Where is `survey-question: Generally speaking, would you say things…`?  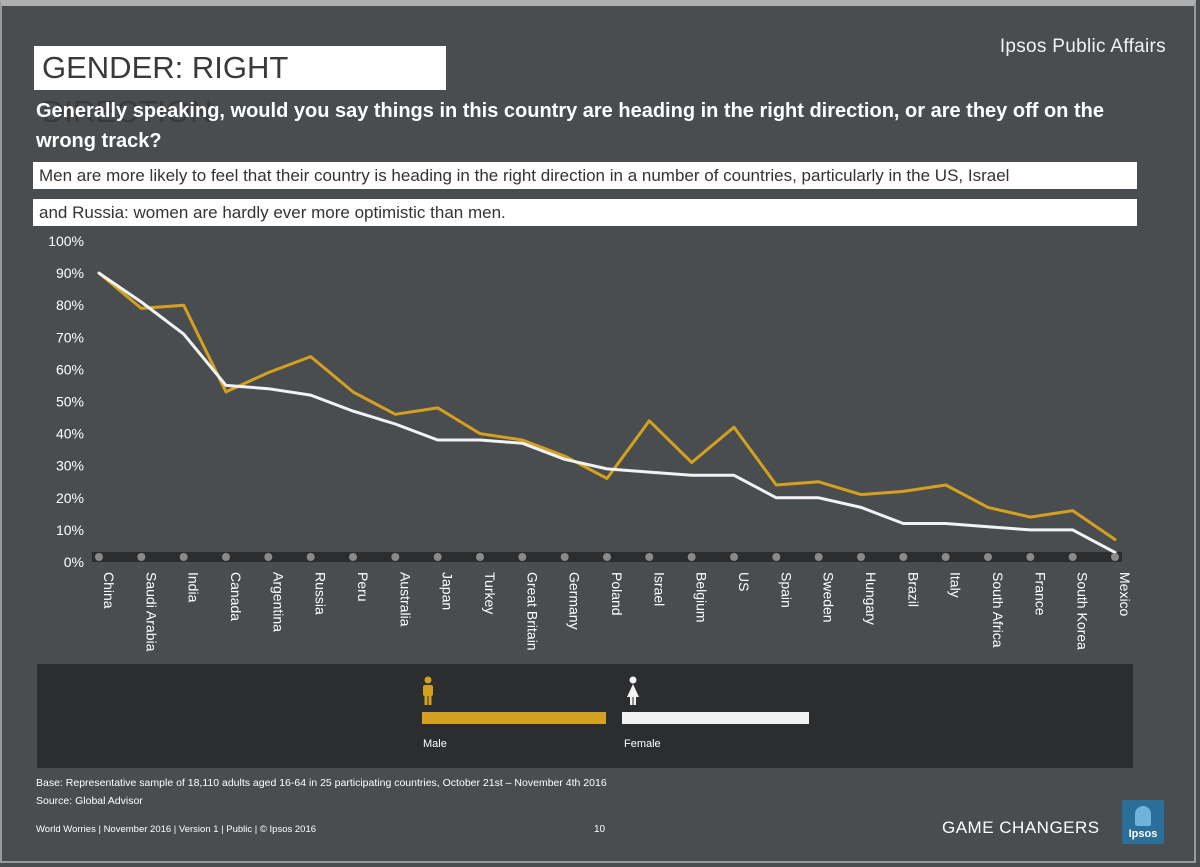 survey-question: Generally speaking, would you say things… is located at coordinates (570, 126).